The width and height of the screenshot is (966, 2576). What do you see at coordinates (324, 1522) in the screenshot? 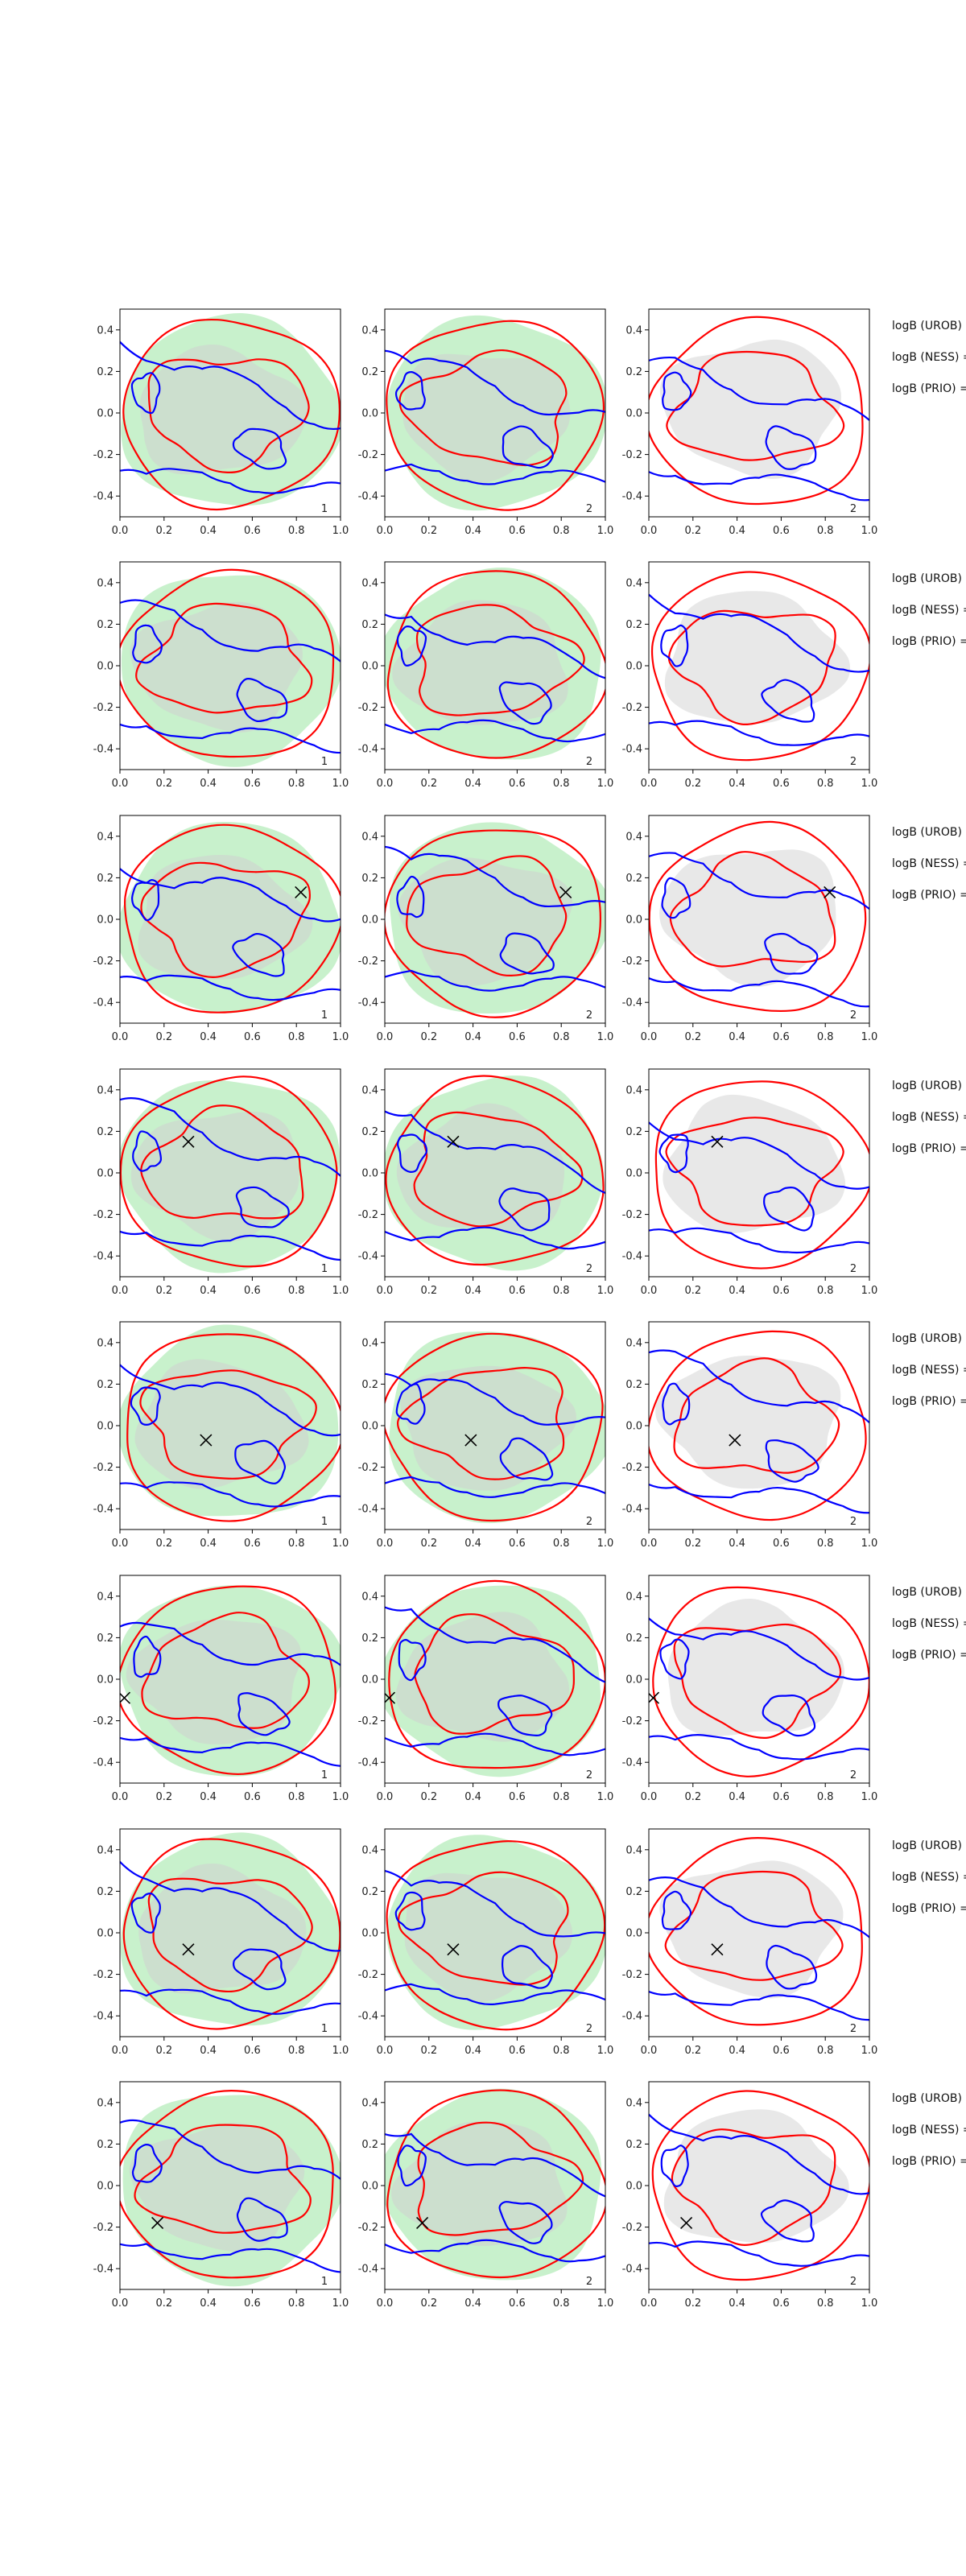
I see `panel-number: 1` at bounding box center [324, 1522].